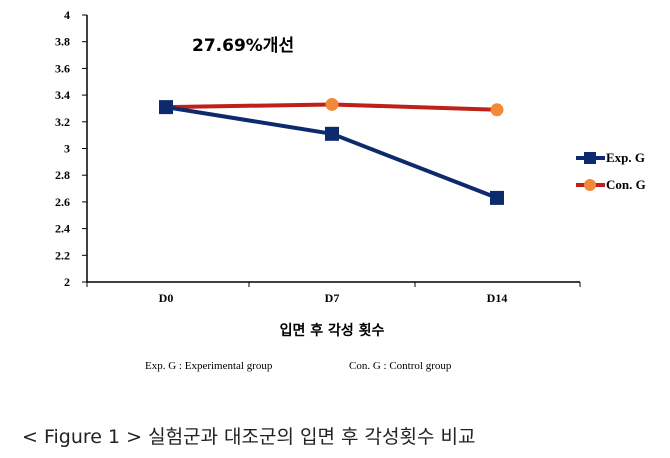 The image size is (670, 458). I want to click on y-tick-label: 2, so click(67, 282).